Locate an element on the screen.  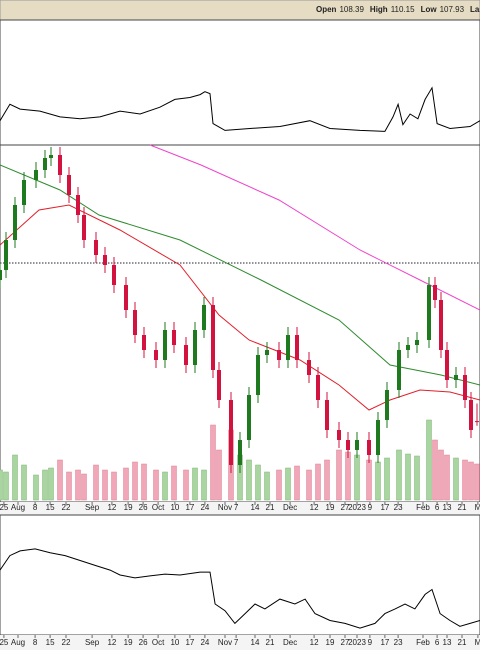
x-tick-label: 8 is located at coordinates (35, 507).